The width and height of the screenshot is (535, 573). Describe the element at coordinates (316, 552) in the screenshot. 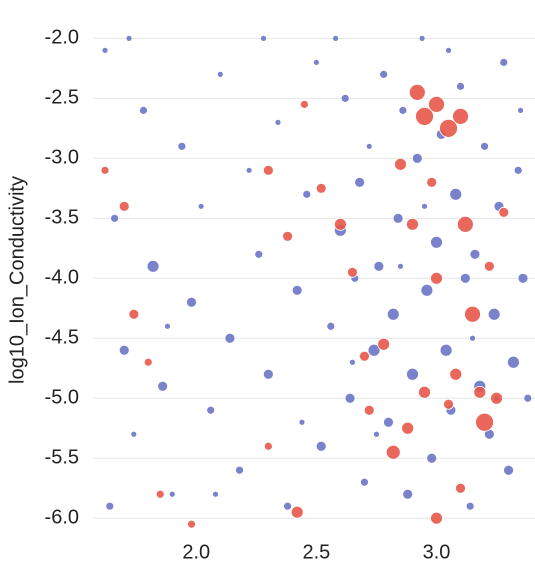

I see `x-tick-label: 2.5` at that location.